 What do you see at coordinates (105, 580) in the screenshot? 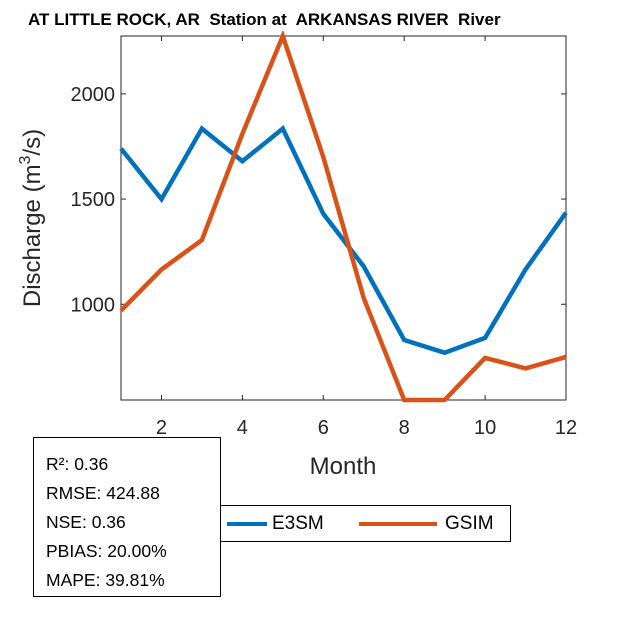
I see `stat-mape: MAPE: 39.81%` at bounding box center [105, 580].